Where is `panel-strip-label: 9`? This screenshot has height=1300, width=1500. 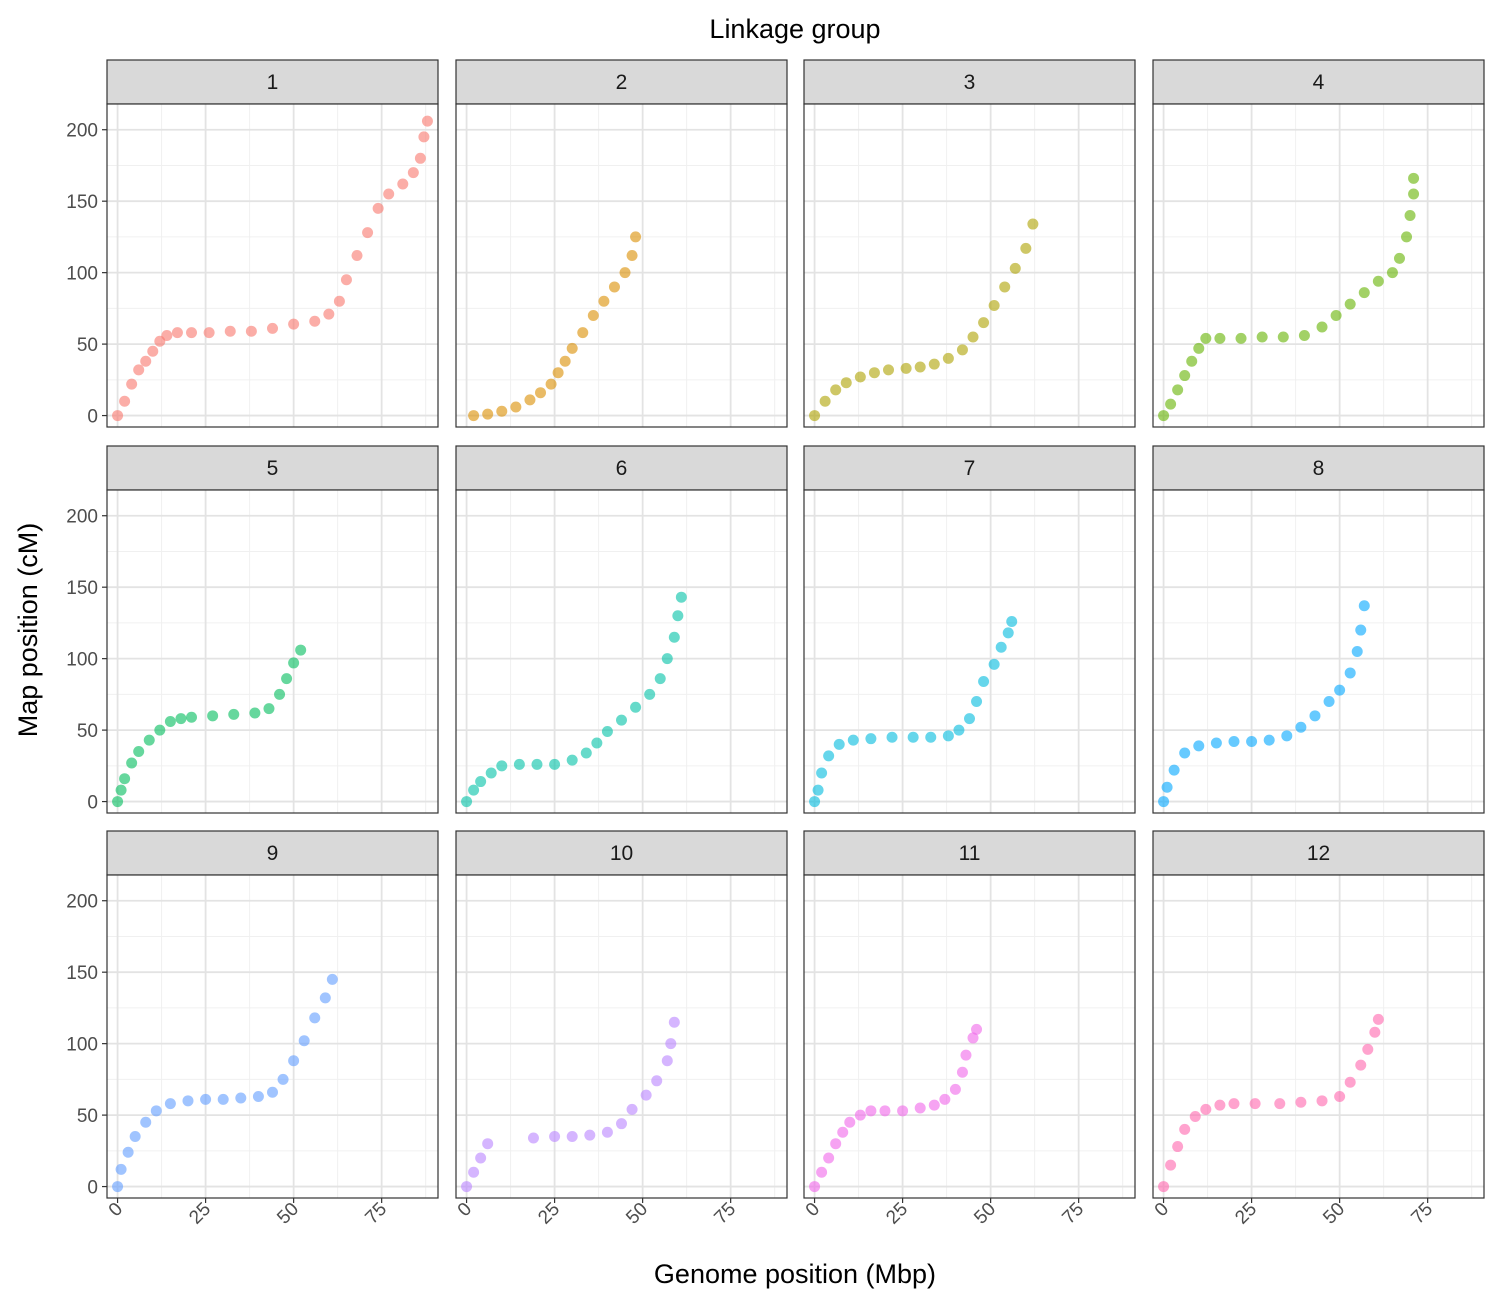 panel-strip-label: 9 is located at coordinates (273, 853).